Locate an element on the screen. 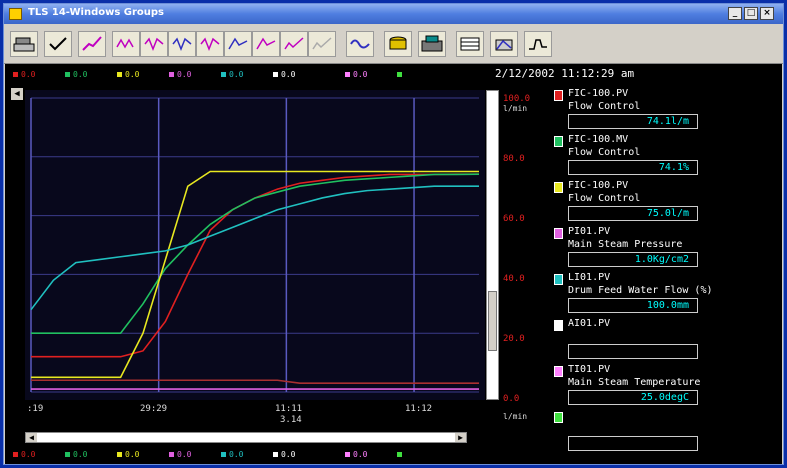 This screenshot has width=787, height=468. pen-item is located at coordinates (649, 433).